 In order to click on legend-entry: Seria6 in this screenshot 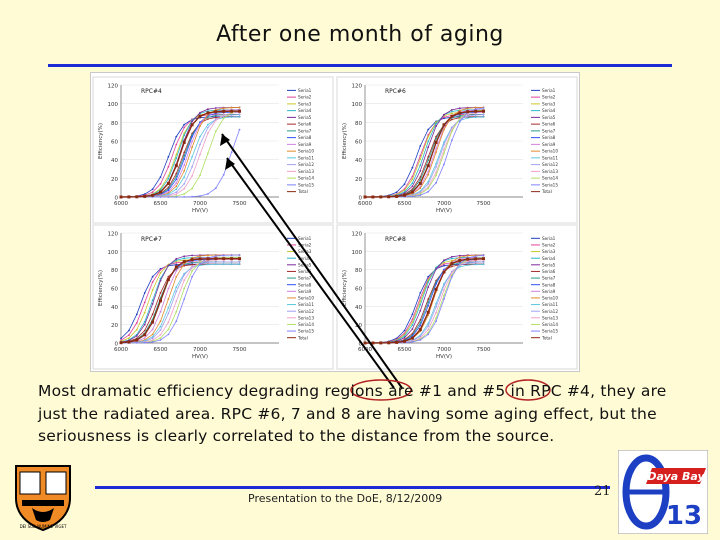, I will do `click(549, 124)`.